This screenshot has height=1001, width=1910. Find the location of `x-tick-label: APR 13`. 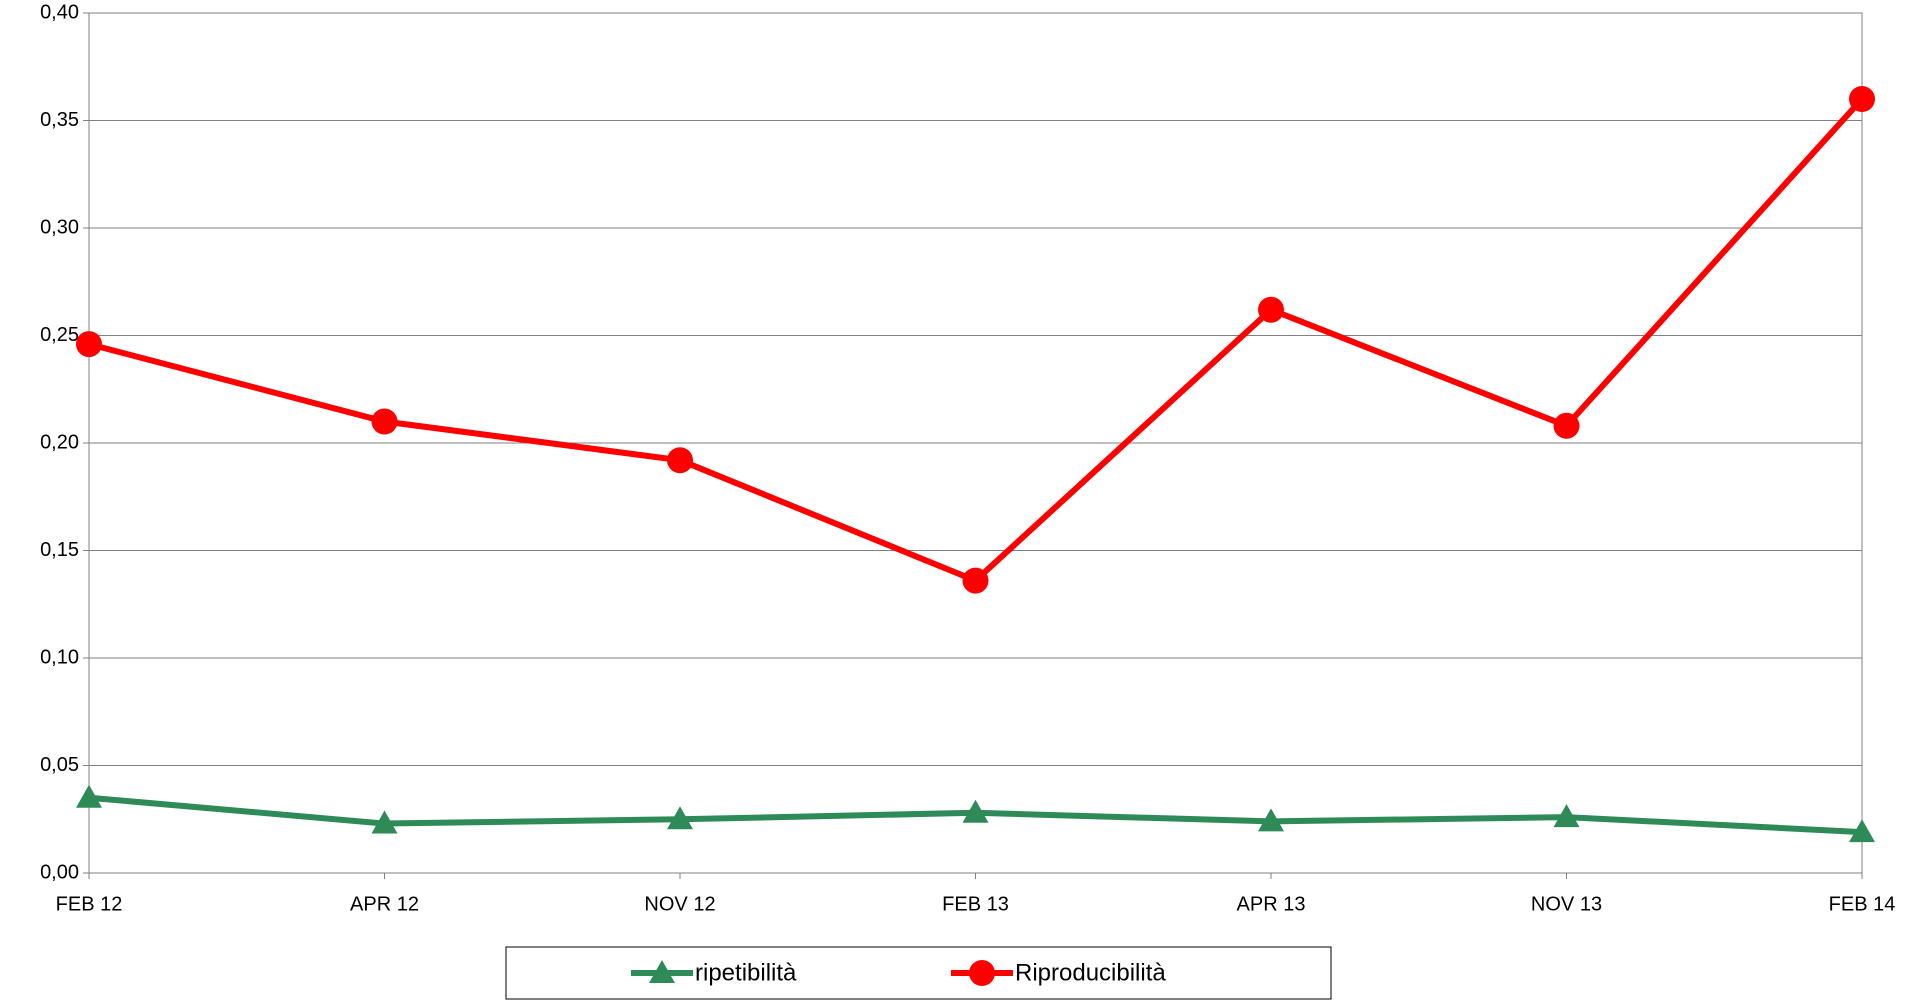

x-tick-label: APR 13 is located at coordinates (1271, 904).